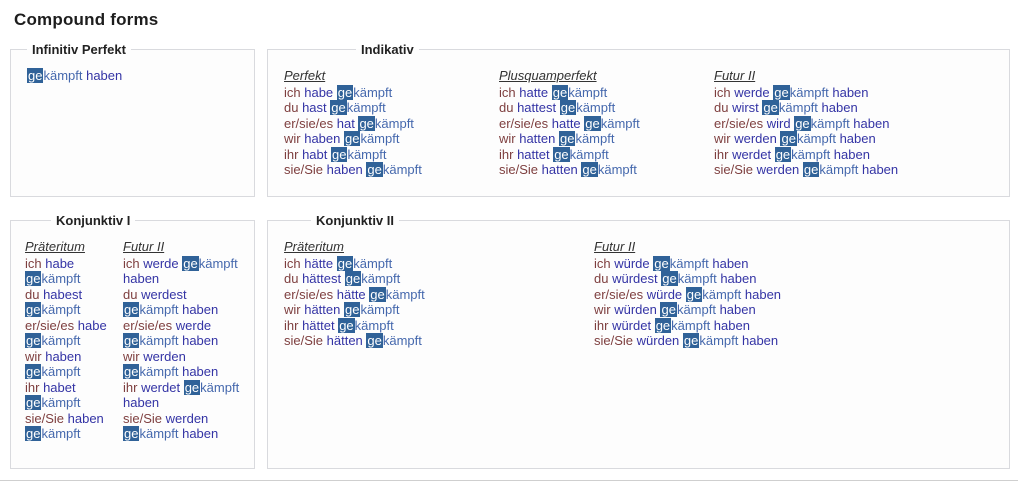 The width and height of the screenshot is (1018, 481). What do you see at coordinates (187, 419) in the screenshot?
I see `conjugation-line: sie/Sie werden` at bounding box center [187, 419].